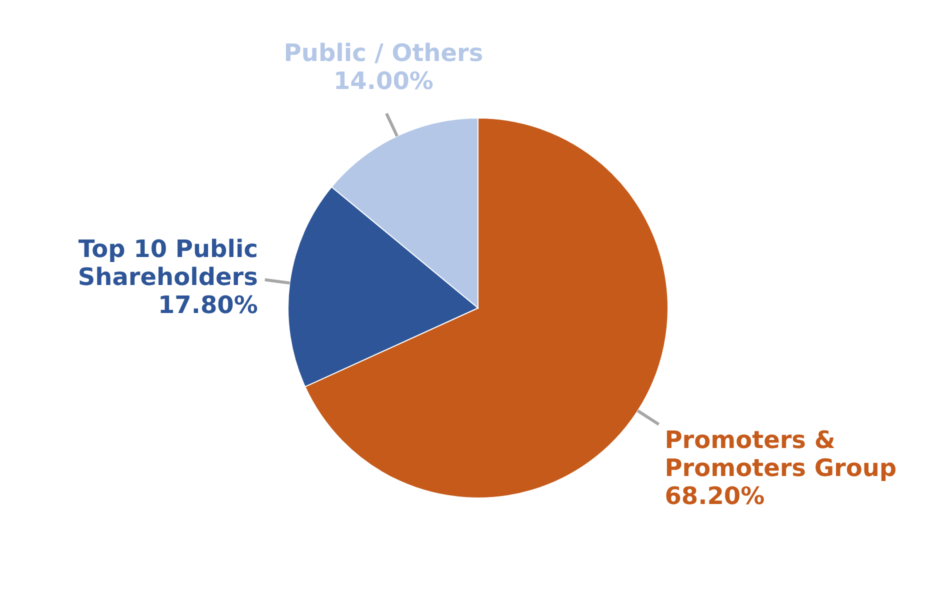 The image size is (928, 606). What do you see at coordinates (383, 81) in the screenshot?
I see `data-label: 14.00%` at bounding box center [383, 81].